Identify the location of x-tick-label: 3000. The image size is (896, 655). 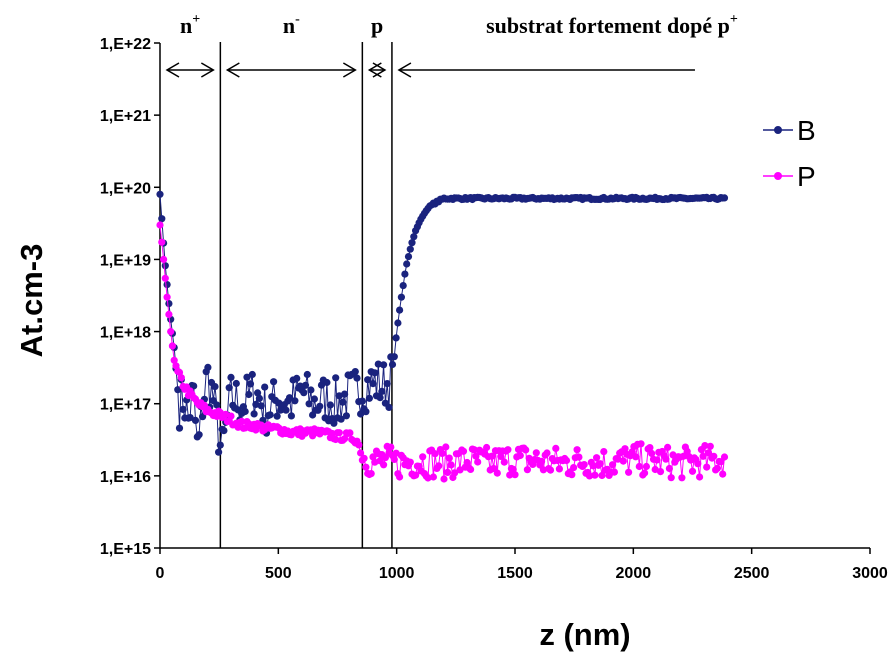
(870, 573).